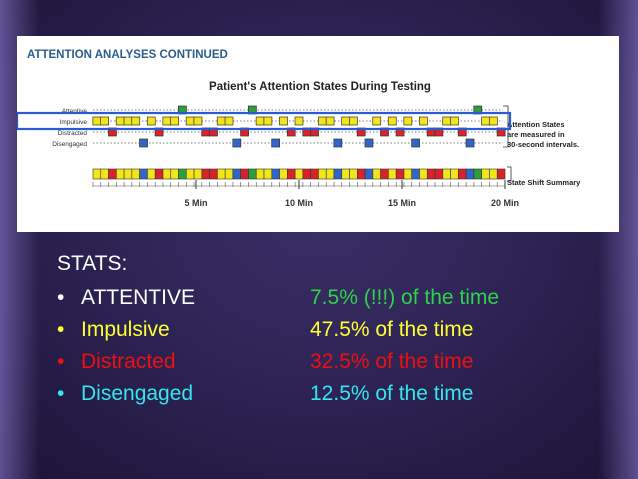  I want to click on row-label-disengaged: Disengaged, so click(69, 144).